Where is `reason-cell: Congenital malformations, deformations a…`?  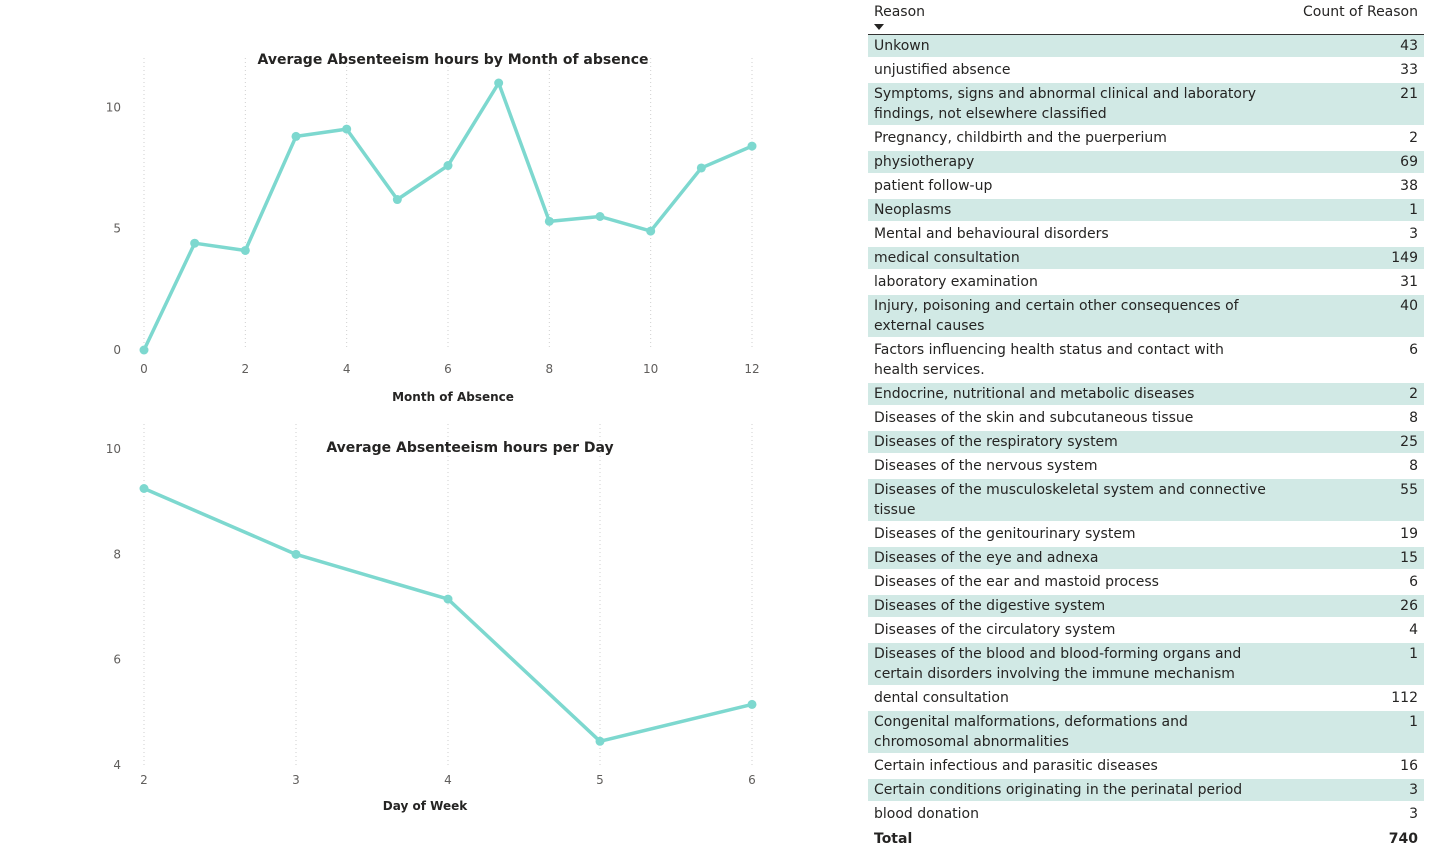
reason-cell: Congenital malformations, deformations a… is located at coordinates (1071, 732).